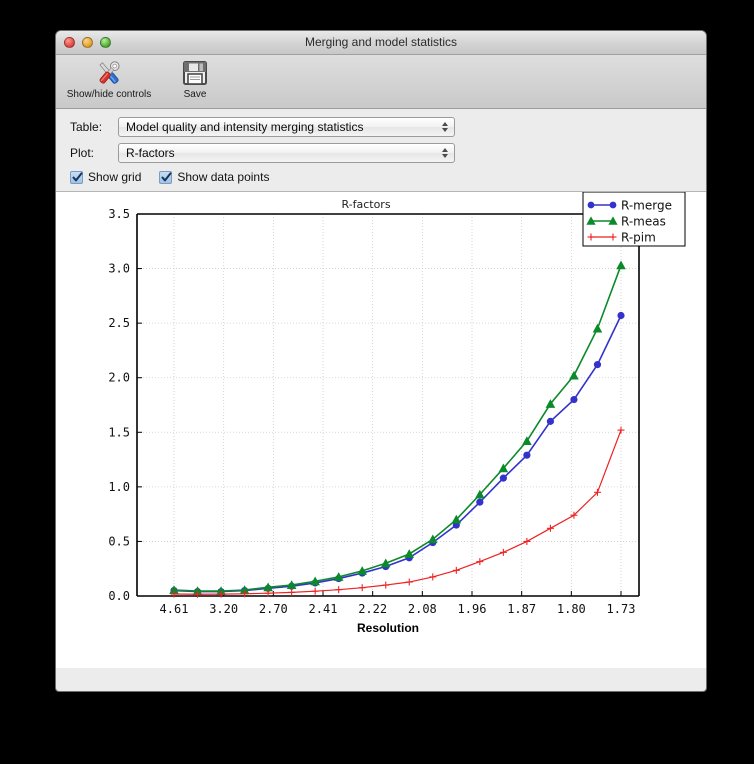 This screenshot has width=754, height=764. What do you see at coordinates (119, 214) in the screenshot?
I see `y-tick-label: 3.5` at bounding box center [119, 214].